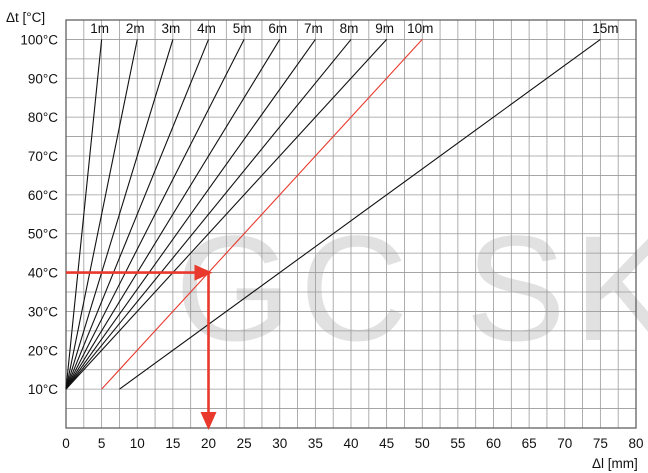 Image resolution: width=648 pixels, height=473 pixels. What do you see at coordinates (172, 443) in the screenshot?
I see `x-tick-label: 15` at bounding box center [172, 443].